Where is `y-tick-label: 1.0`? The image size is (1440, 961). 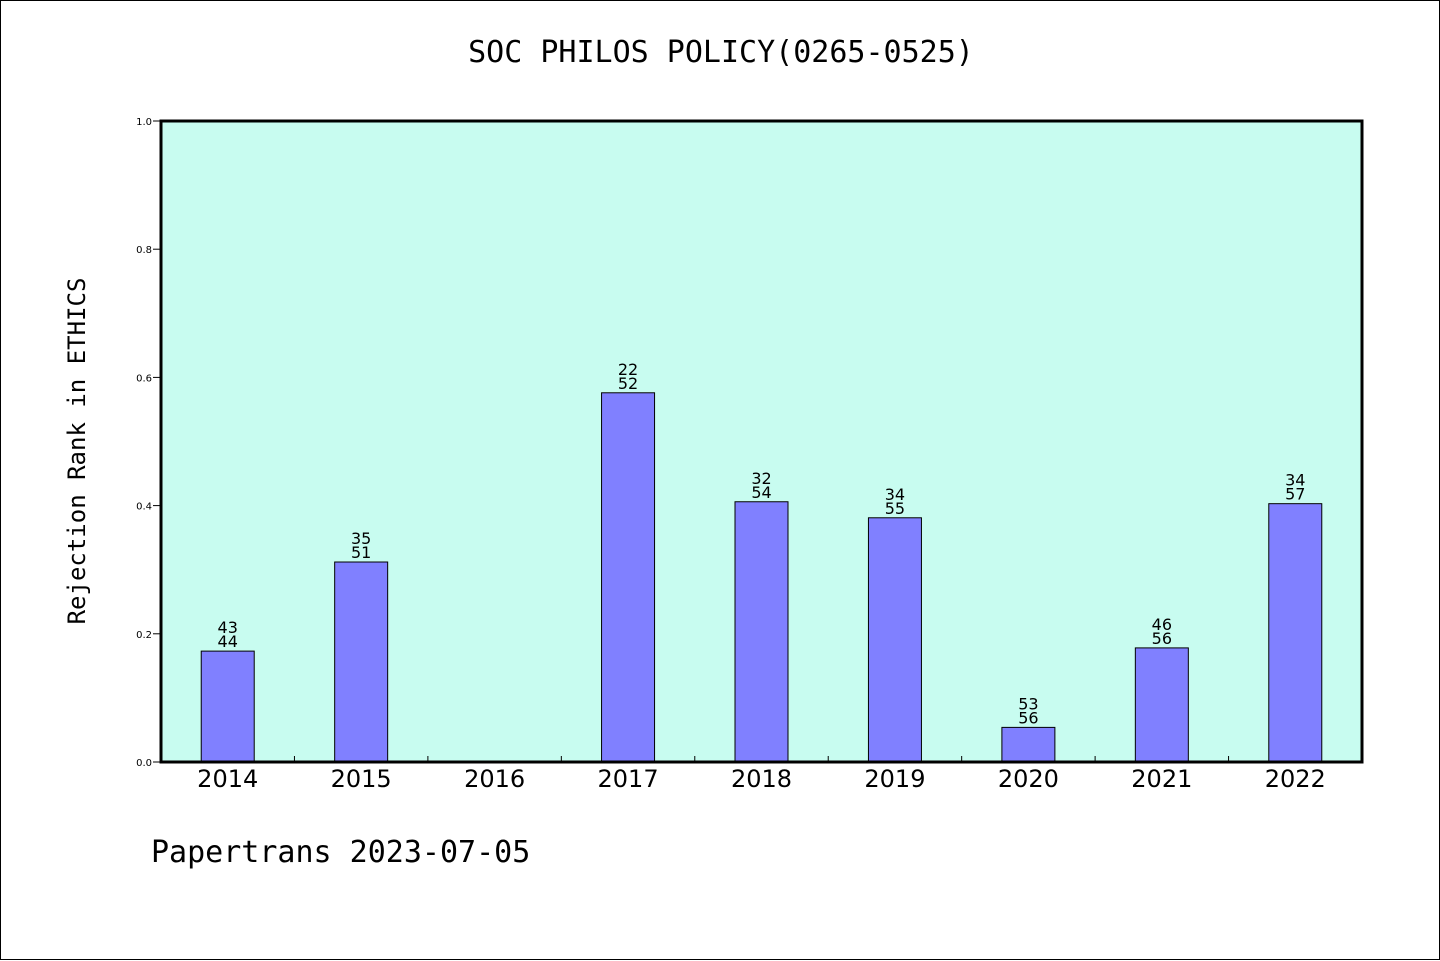
y-tick-label: 1.0 is located at coordinates (144, 122).